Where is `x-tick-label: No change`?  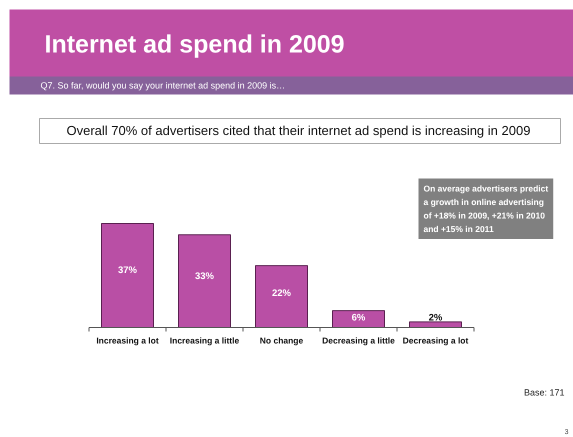 x-tick-label: No change is located at coordinates (282, 341).